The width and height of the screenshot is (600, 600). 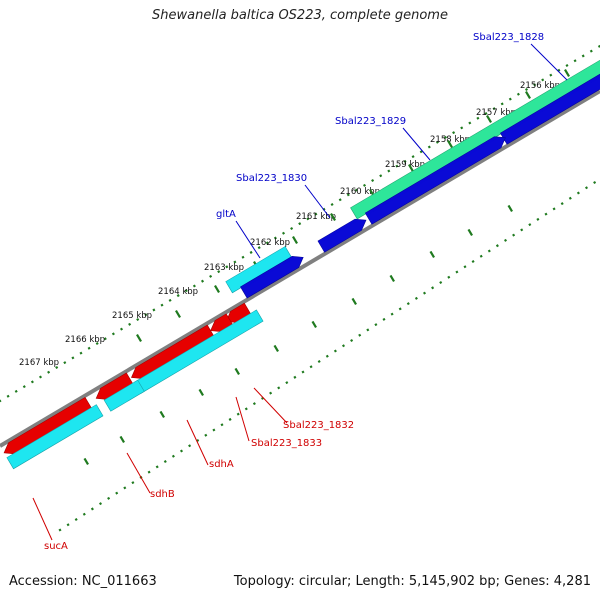 I want to click on gene-label: sdhB, so click(x=162, y=494).